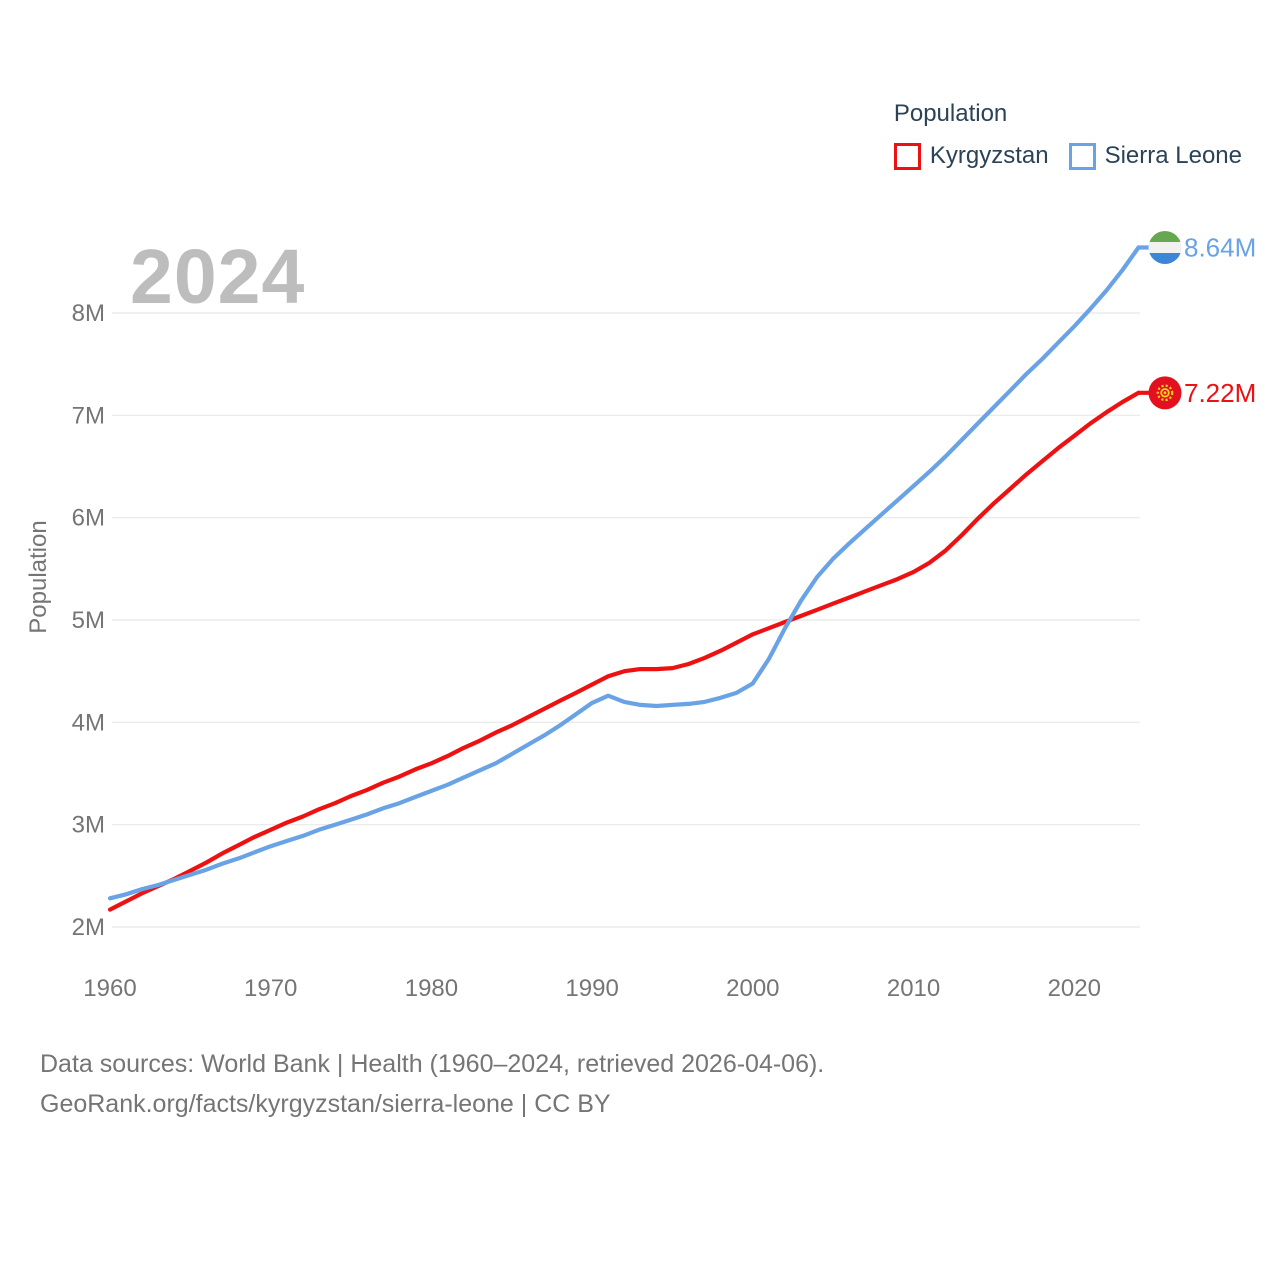 This screenshot has width=1280, height=1280. What do you see at coordinates (88, 415) in the screenshot?
I see `y-tick-label: 7M` at bounding box center [88, 415].